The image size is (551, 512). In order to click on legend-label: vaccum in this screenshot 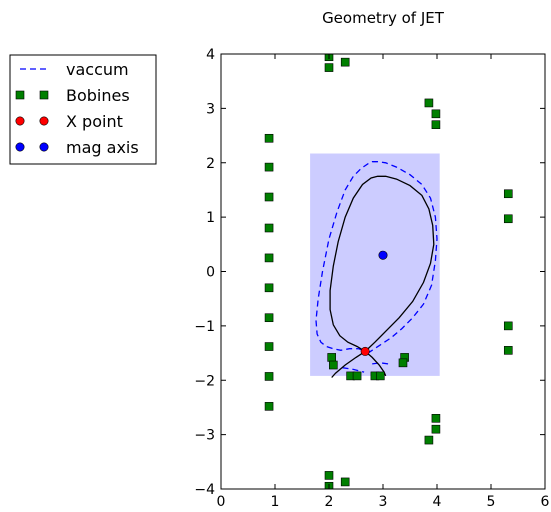, I will do `click(97, 69)`.